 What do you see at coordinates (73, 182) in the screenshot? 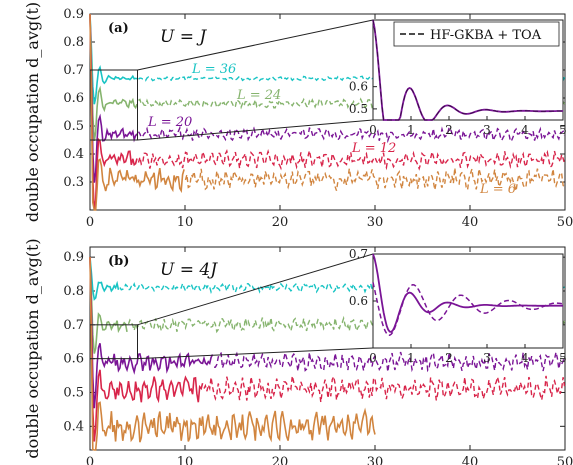
I see `y-tick-label: 0.3` at bounding box center [73, 182].